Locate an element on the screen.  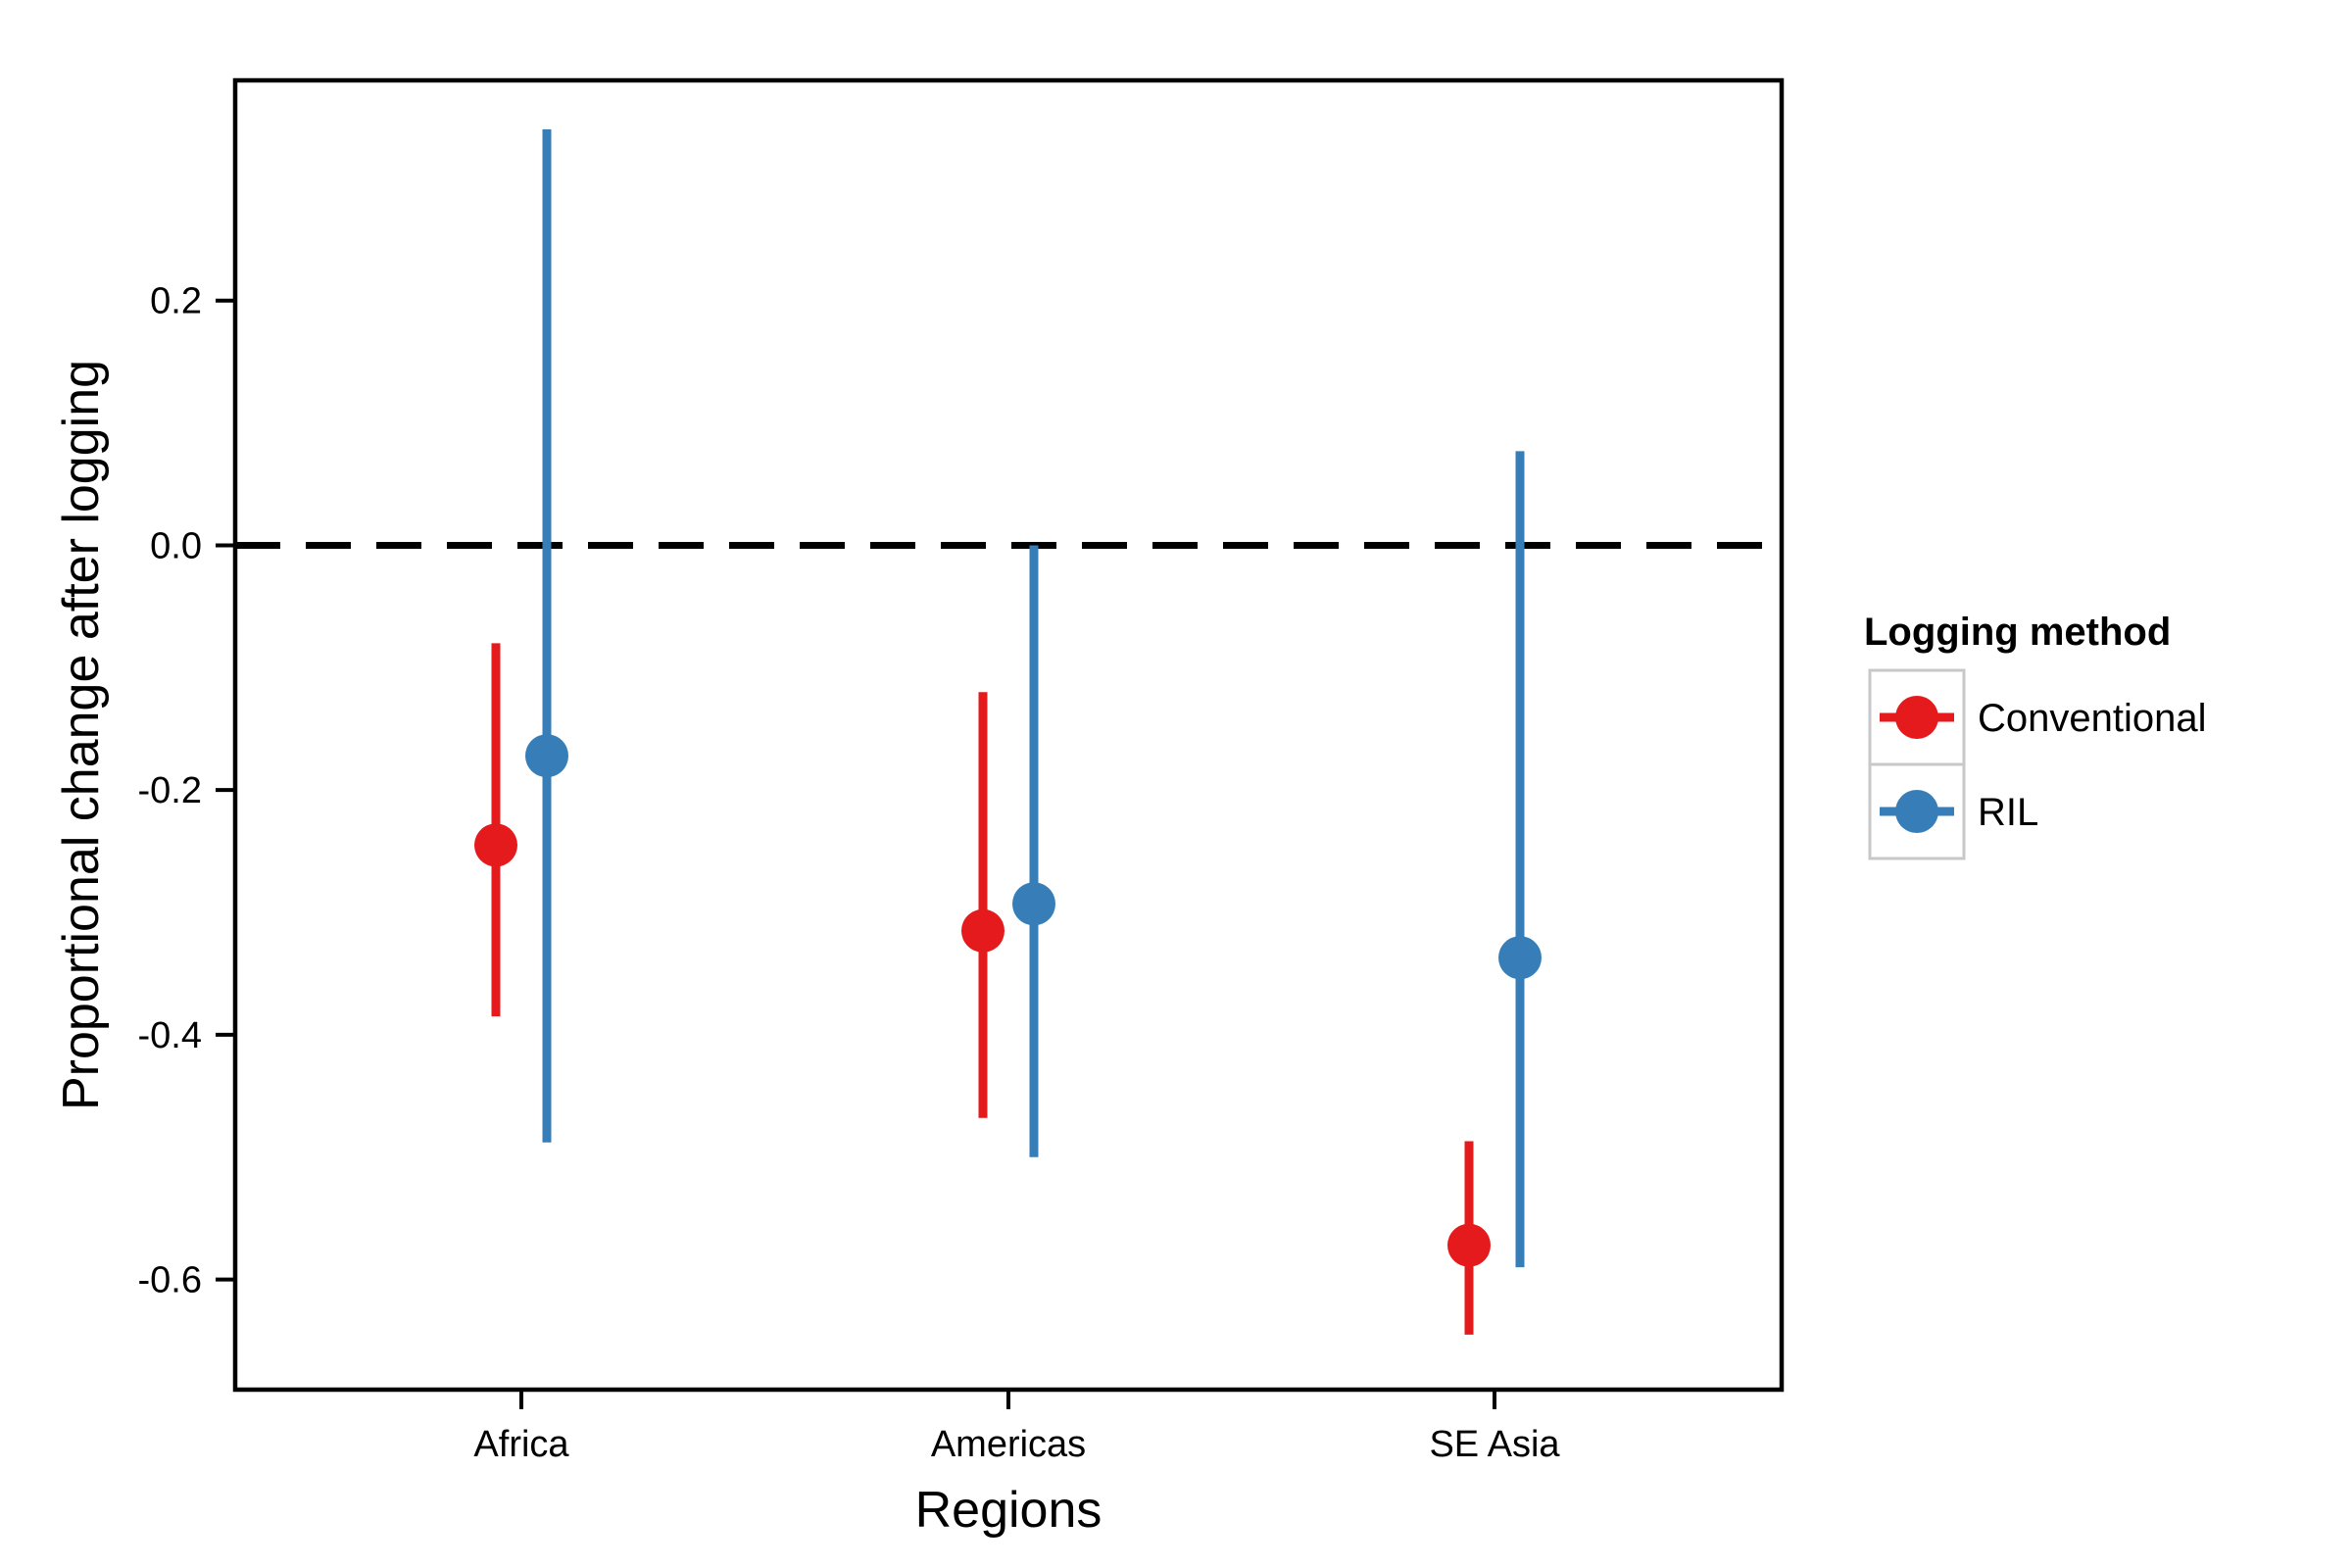
y-tick-label: -0.6 is located at coordinates (170, 1280).